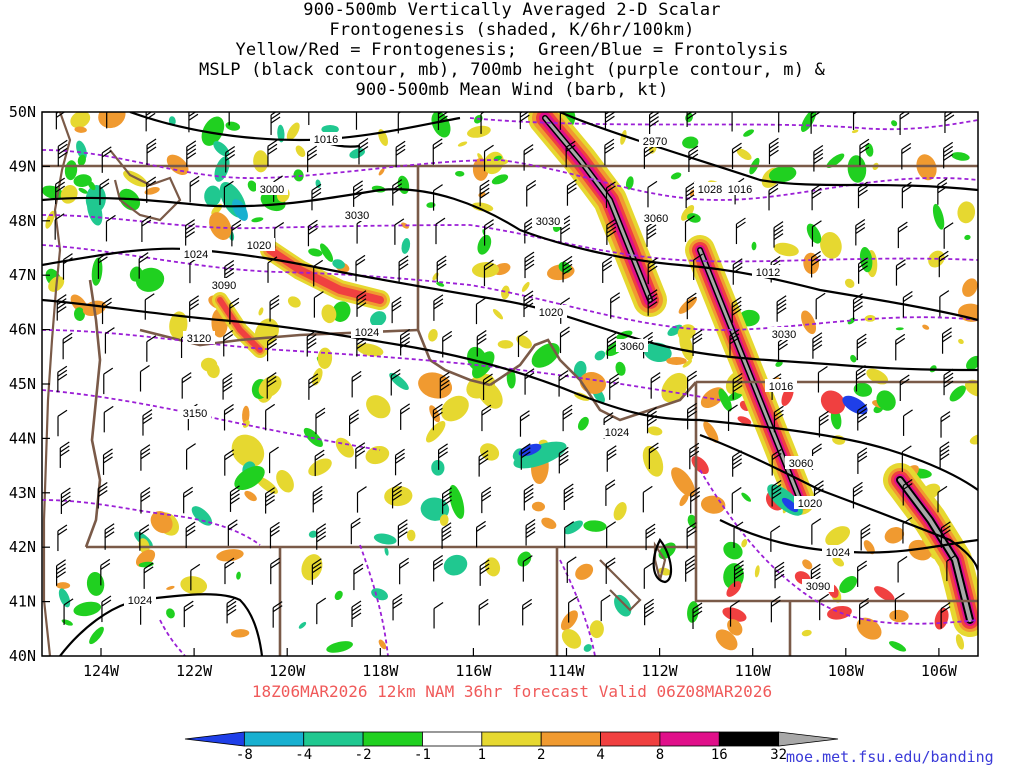  Describe the element at coordinates (551, 313) in the screenshot. I see `contour-label: 1020` at that location.